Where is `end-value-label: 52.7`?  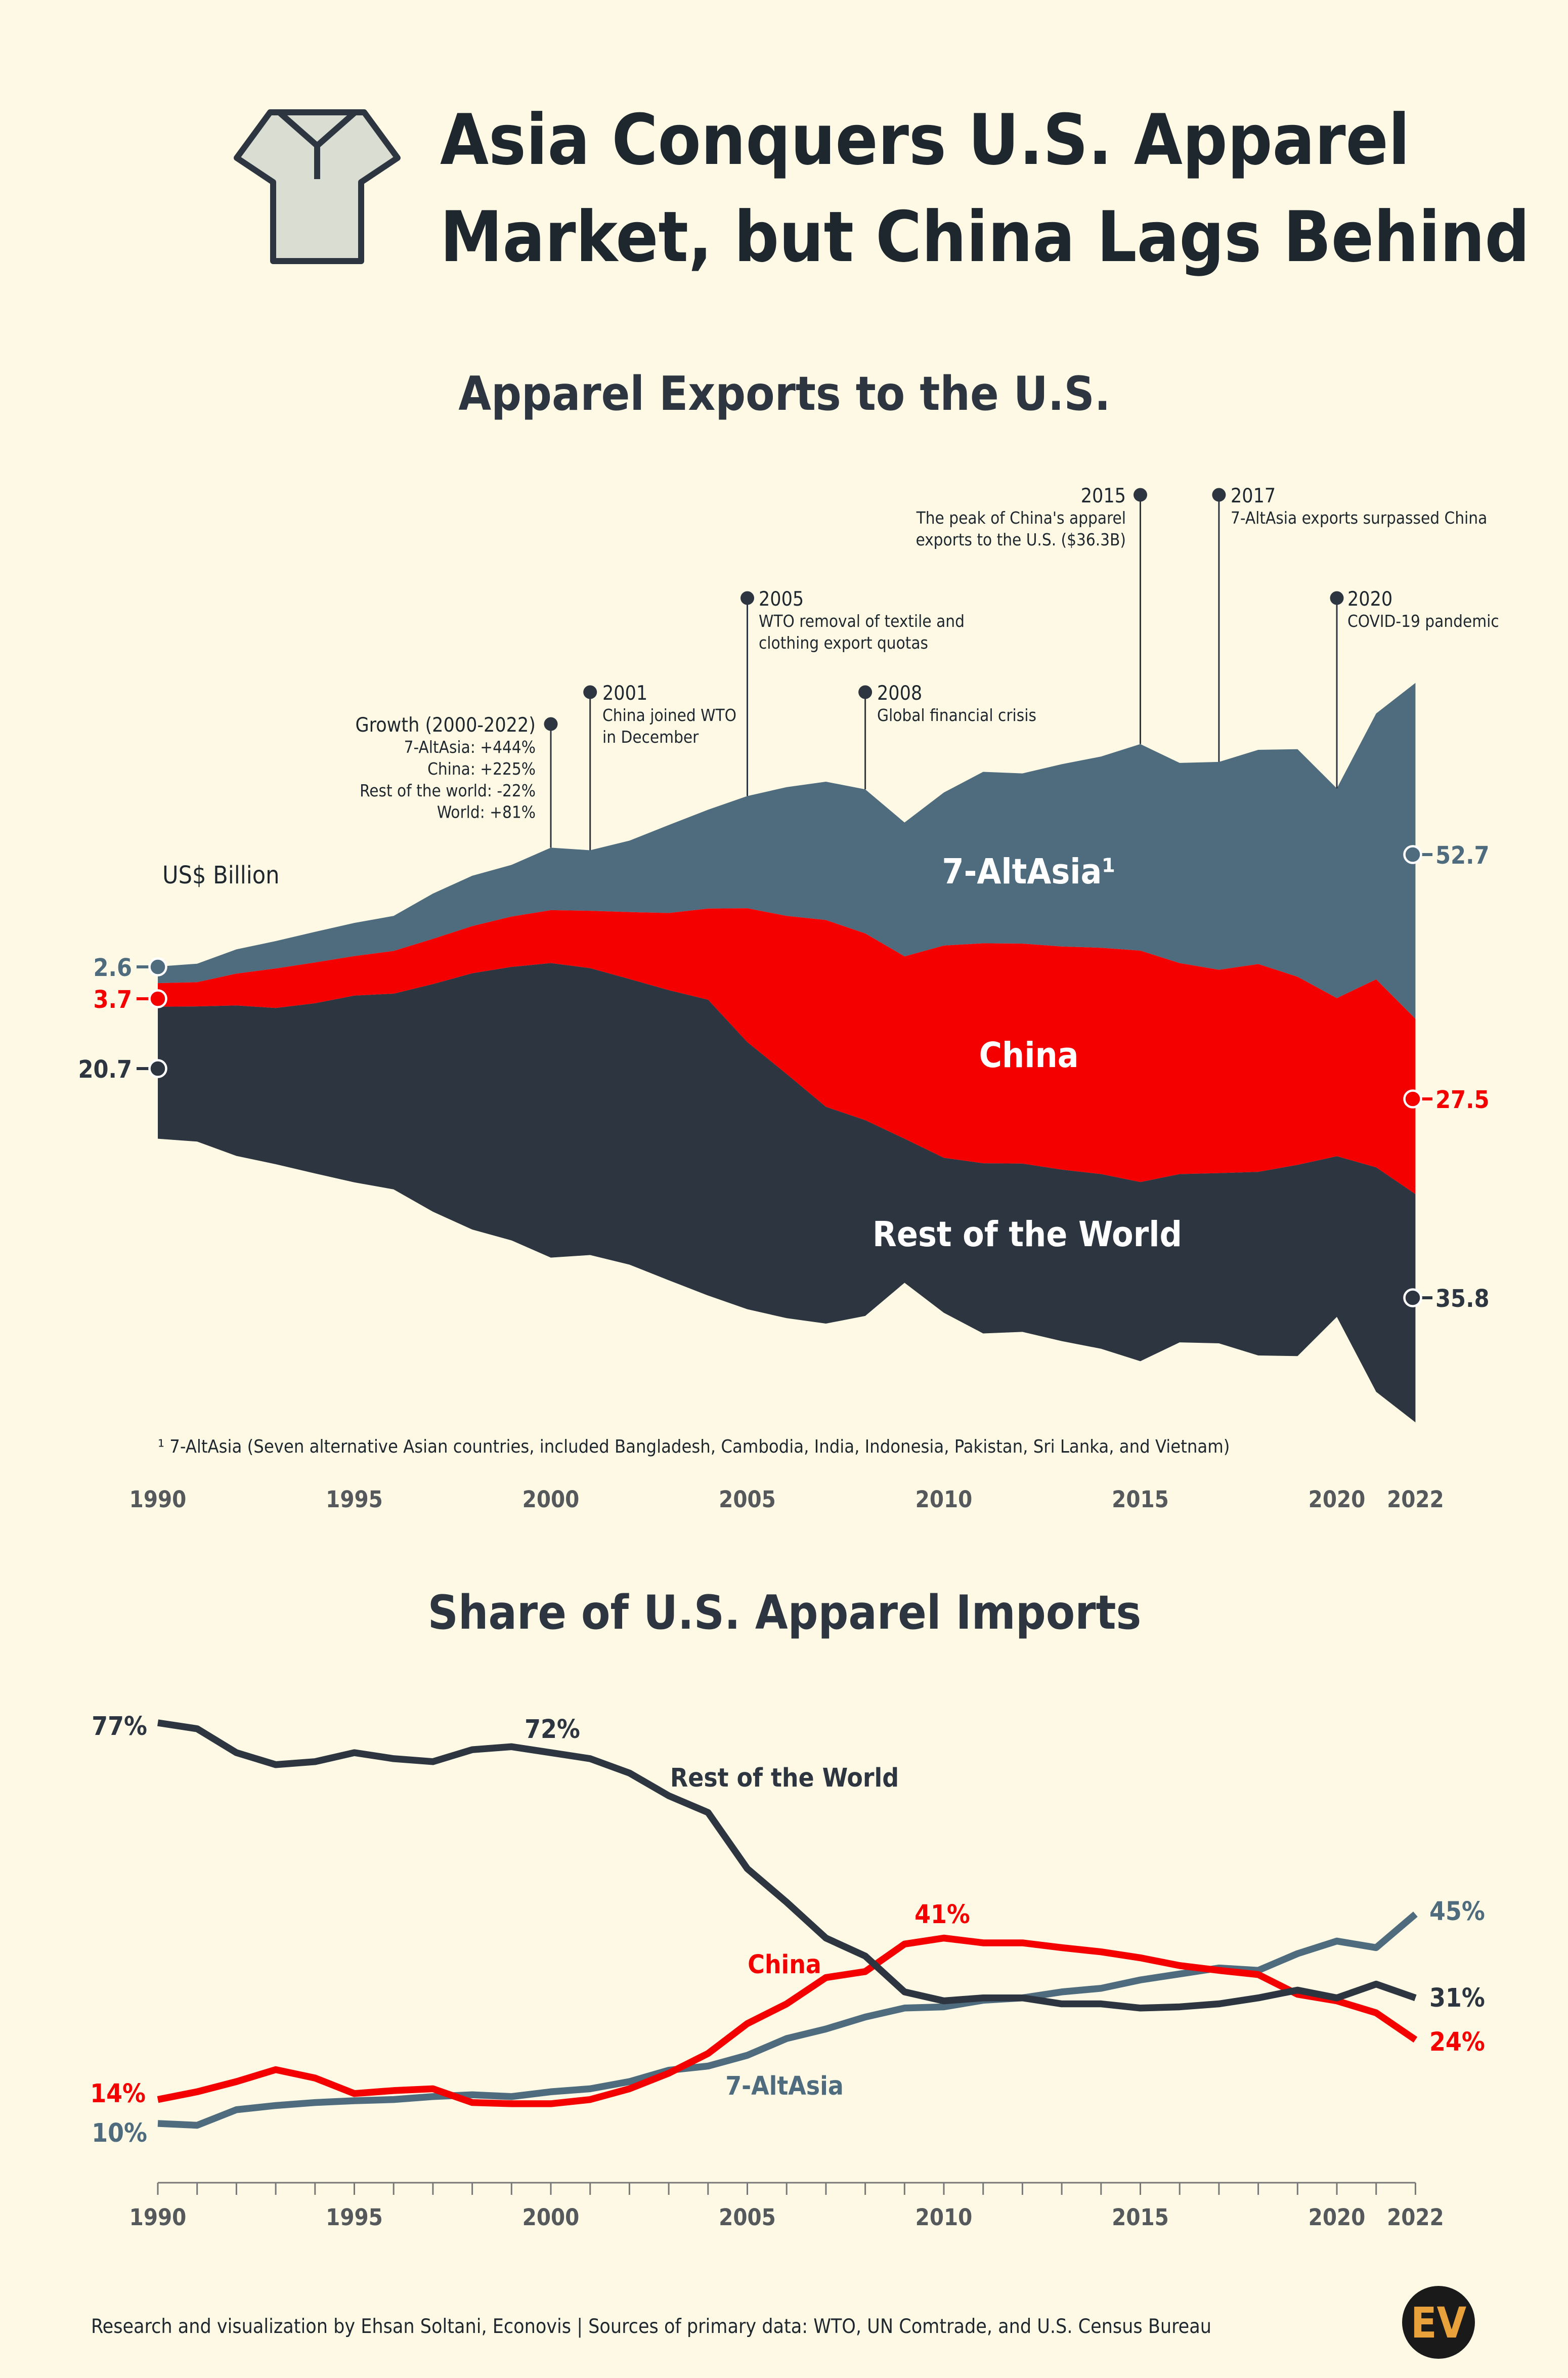
end-value-label: 52.7 is located at coordinates (1462, 855).